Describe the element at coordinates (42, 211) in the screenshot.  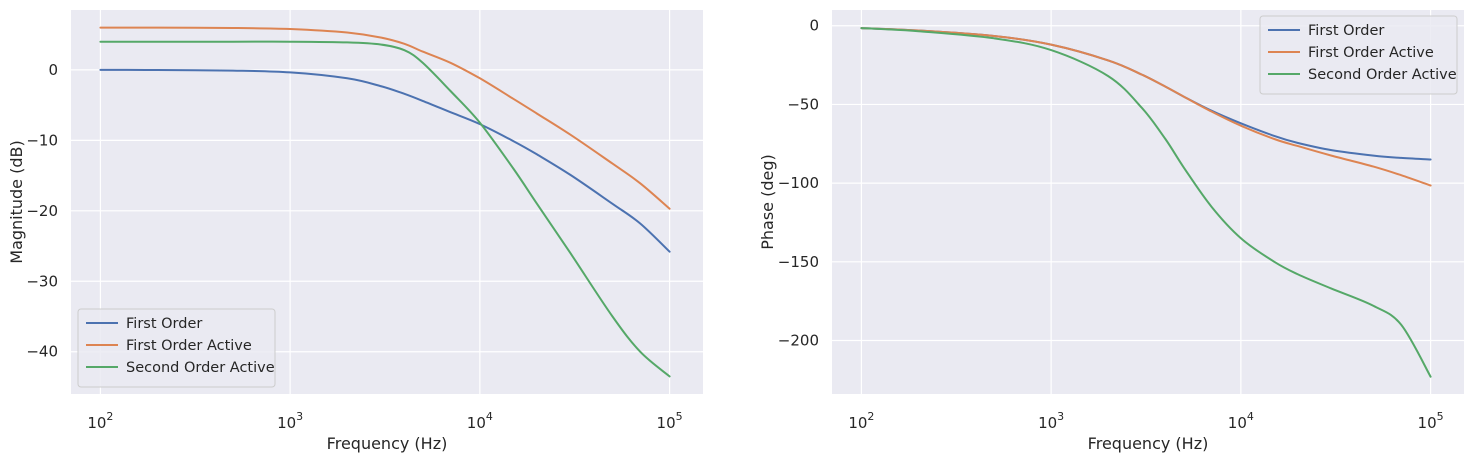
I see `y-tick-label: −20` at that location.